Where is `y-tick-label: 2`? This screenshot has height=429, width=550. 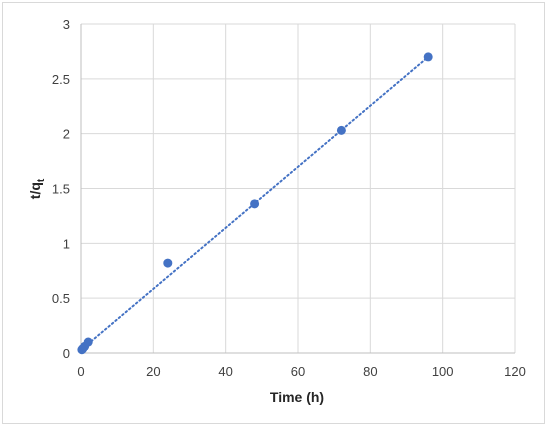
y-tick-label: 2 is located at coordinates (66, 134).